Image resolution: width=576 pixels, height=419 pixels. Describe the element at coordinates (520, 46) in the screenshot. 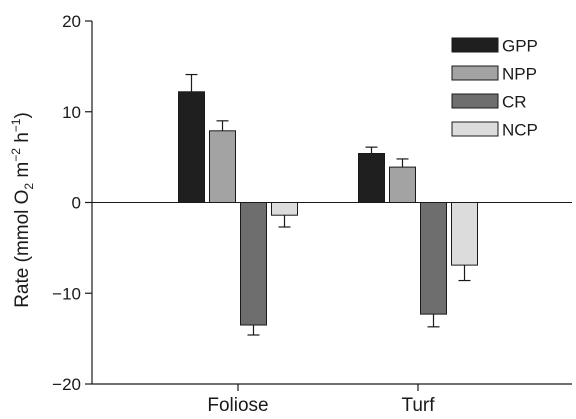

I see `legend-label: GPP` at that location.